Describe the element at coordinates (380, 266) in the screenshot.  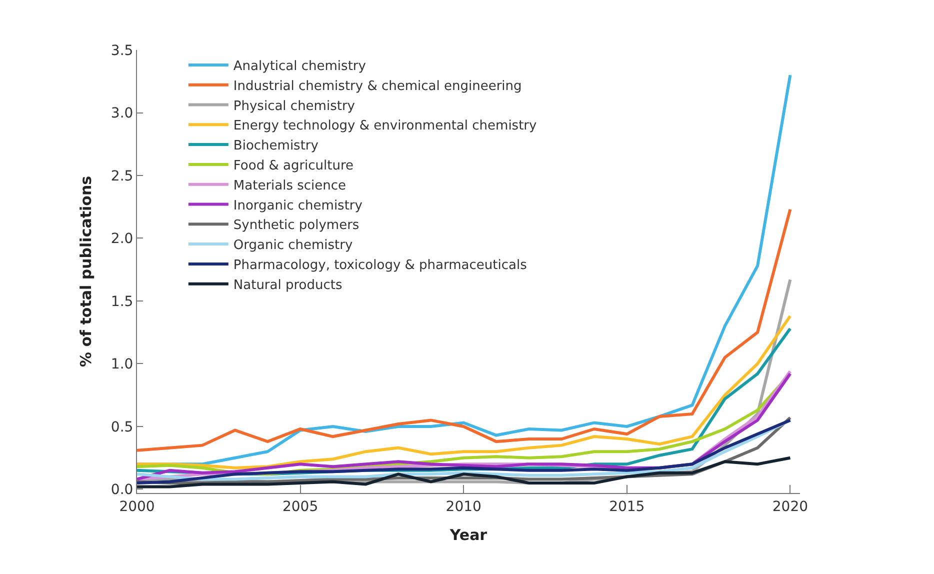
I see `legend-label: Pharmacology, toxicology & pharmaceuticals` at that location.